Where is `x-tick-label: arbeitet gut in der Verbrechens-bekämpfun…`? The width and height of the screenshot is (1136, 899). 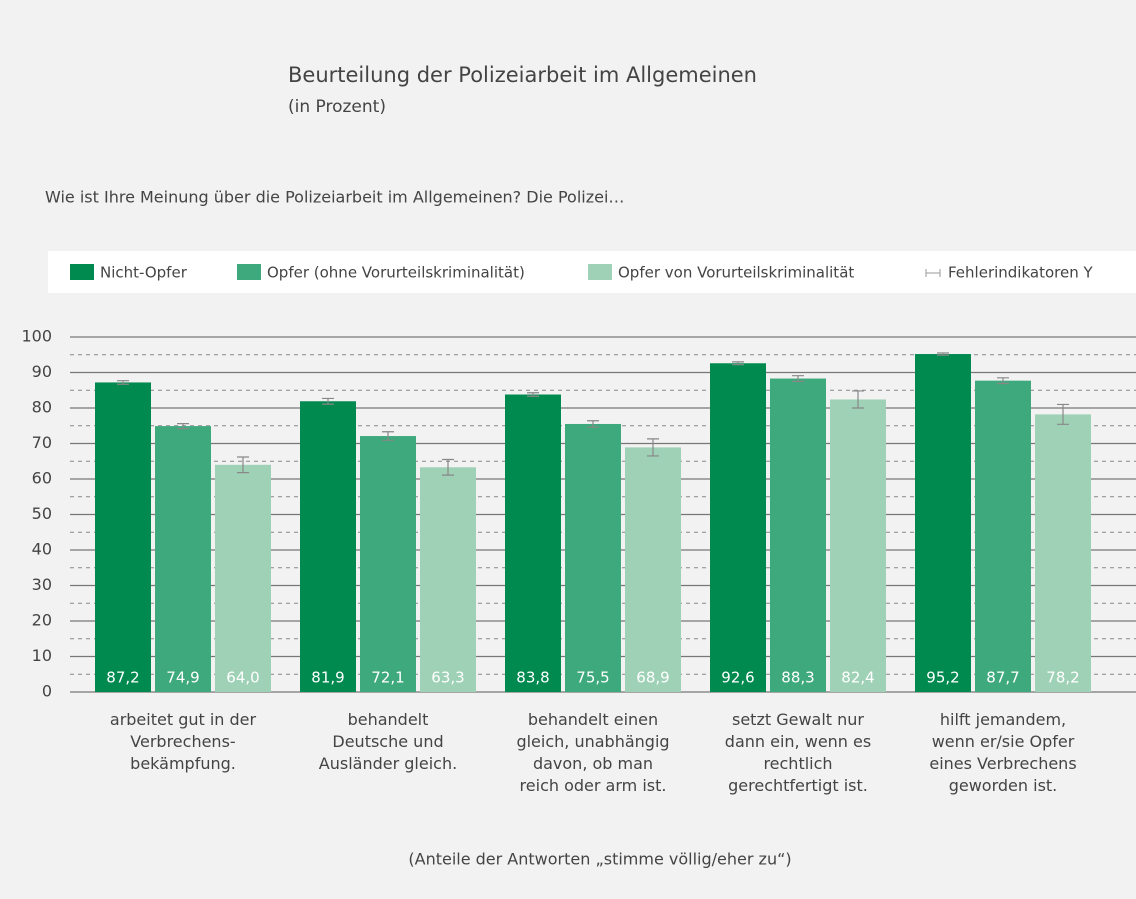
x-tick-label: arbeitet gut in der Verbrechens-bekämpfun… is located at coordinates (183, 741).